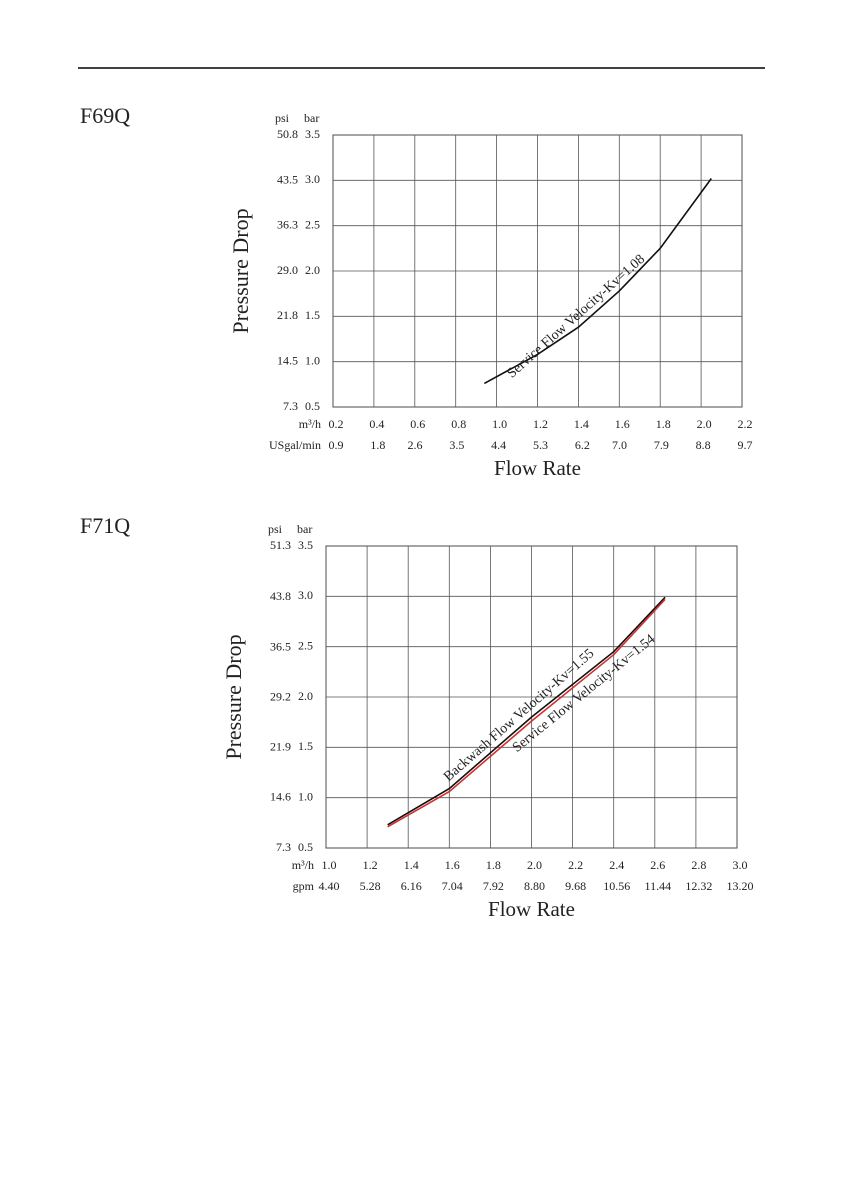 Image resolution: width=842 pixels, height=1191 pixels. I want to click on x-tick-label: 2.8, so click(698, 865).